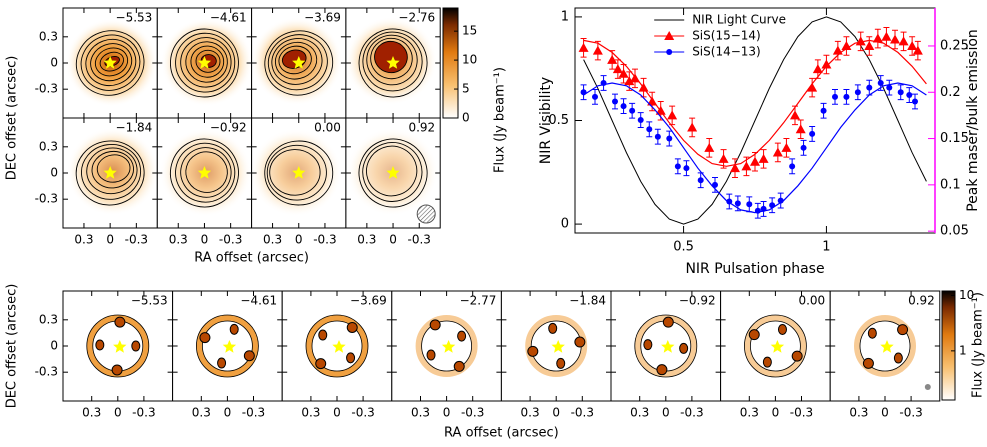 The image size is (987, 447). What do you see at coordinates (754, 269) in the screenshot?
I see `x-axis-title: NIR Pulsation phase` at bounding box center [754, 269].